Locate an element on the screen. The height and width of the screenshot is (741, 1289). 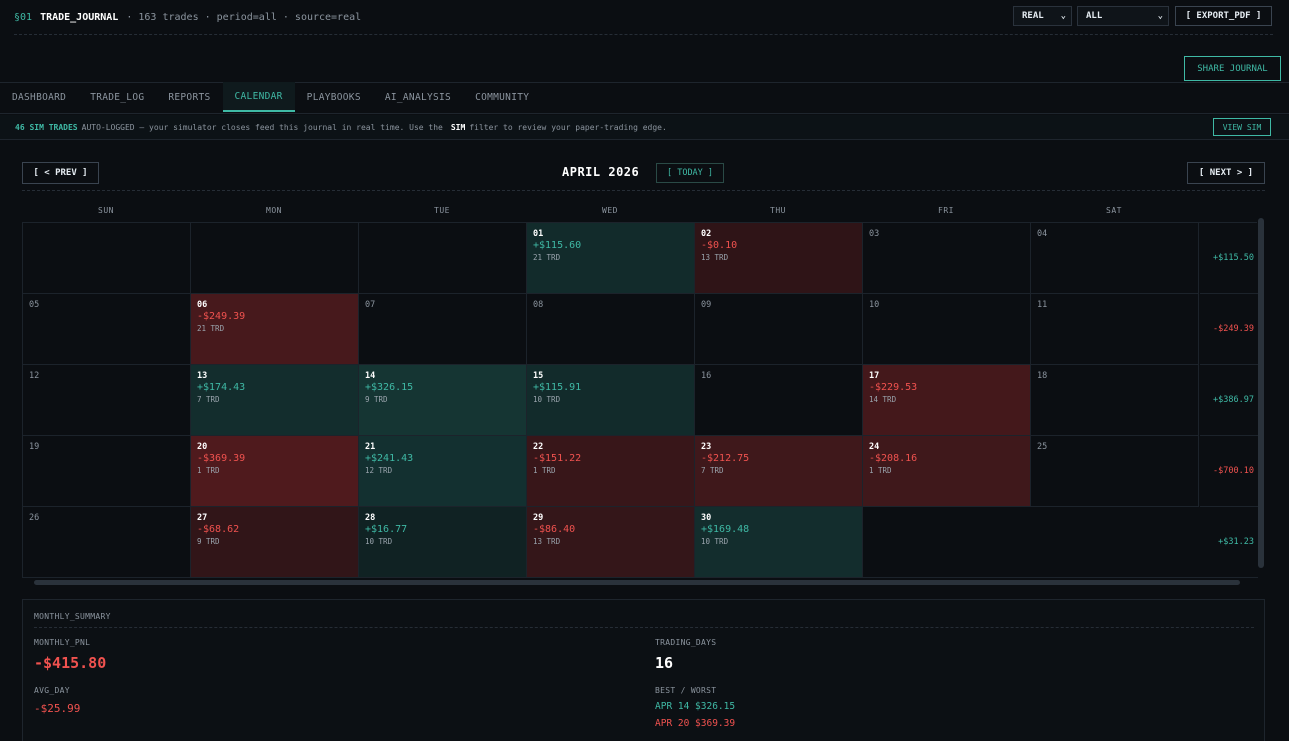
source-select: REAL ⌄ is located at coordinates (1042, 16).